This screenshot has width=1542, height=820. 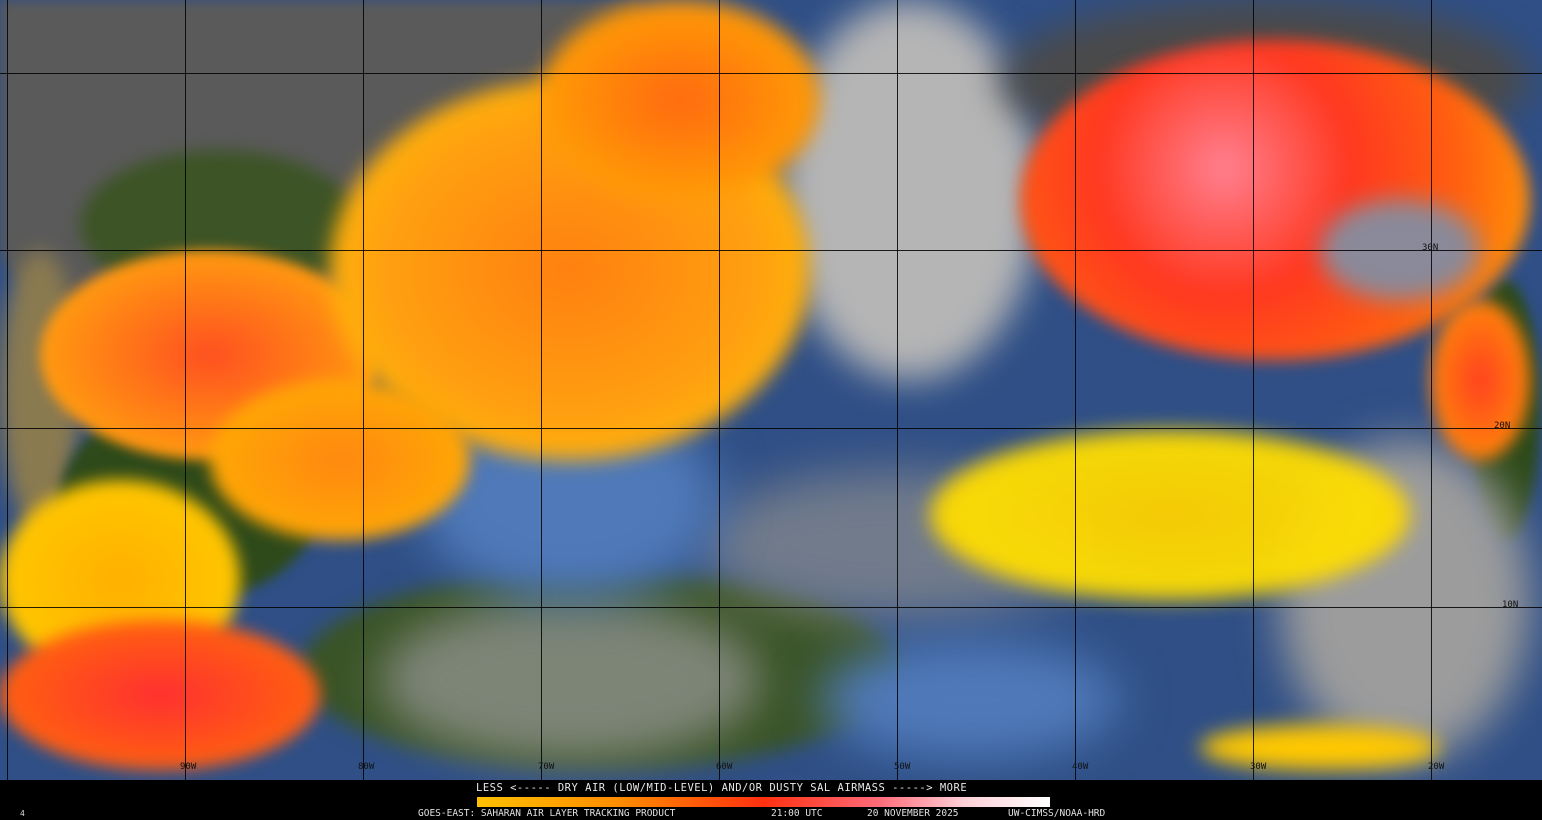 What do you see at coordinates (1510, 605) in the screenshot?
I see `latitude-label: 10N` at bounding box center [1510, 605].